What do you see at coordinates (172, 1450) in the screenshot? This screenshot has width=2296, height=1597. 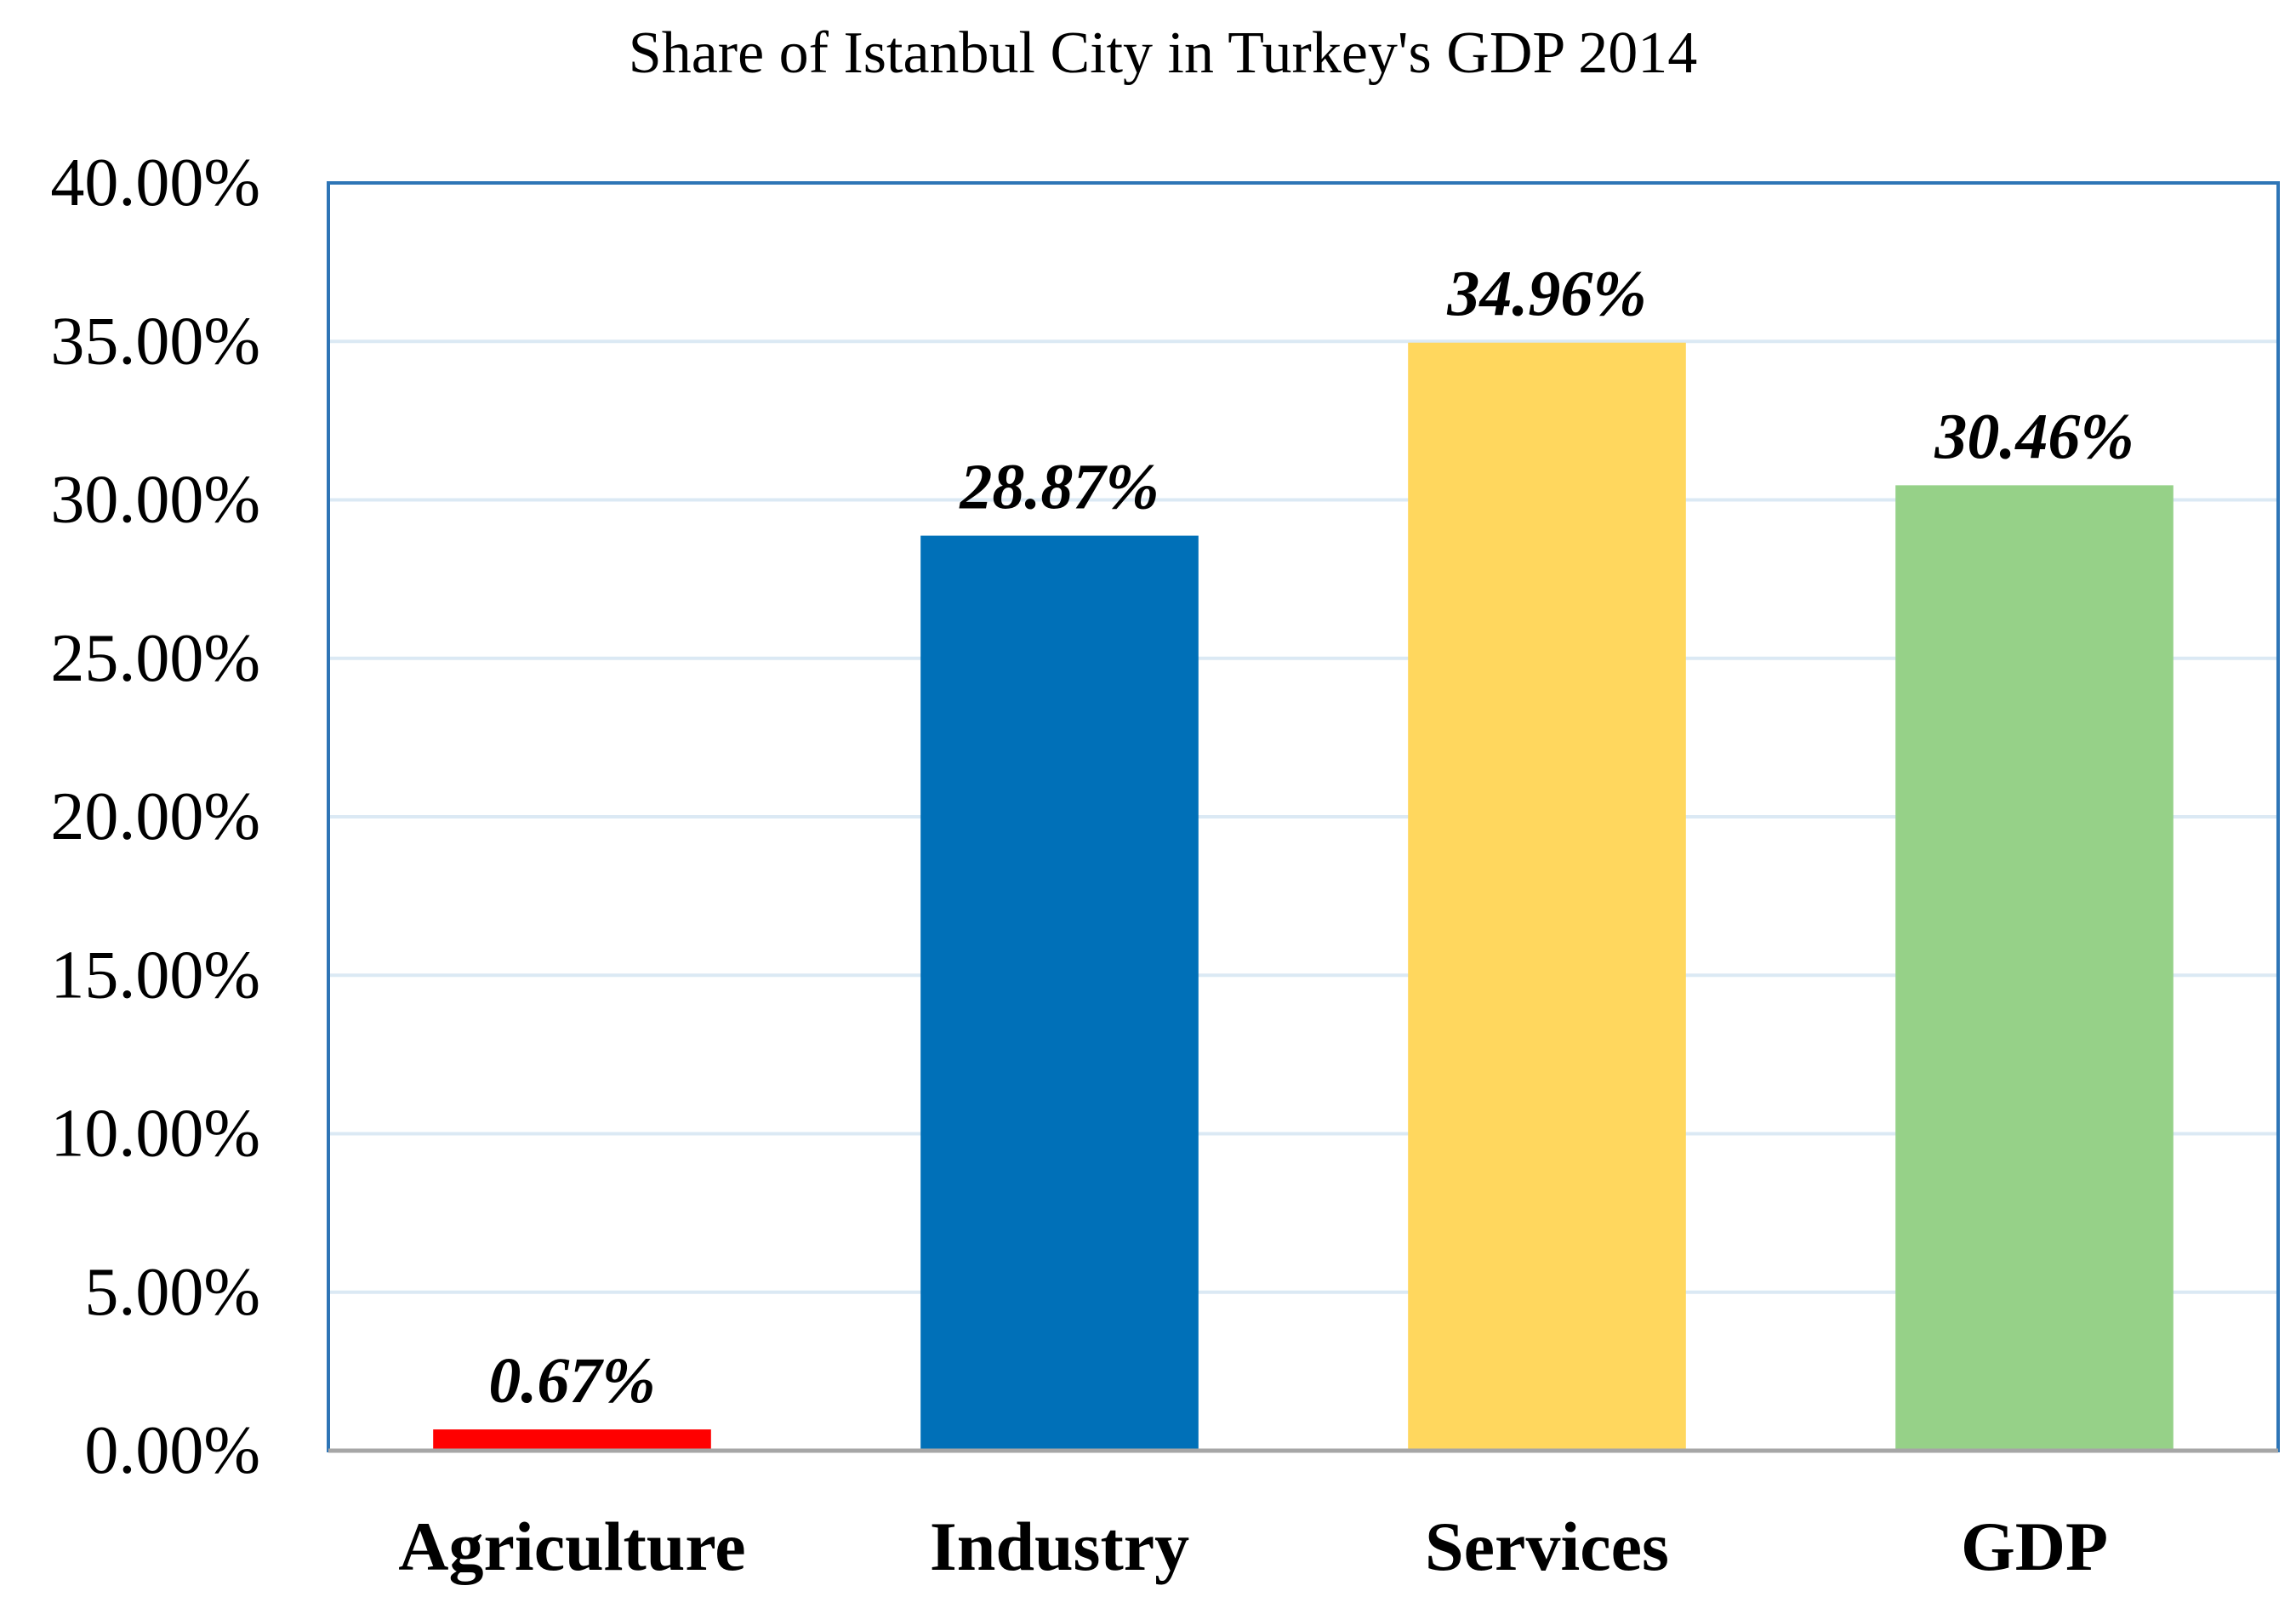 I see `y-tick-label: 0.00%` at bounding box center [172, 1450].